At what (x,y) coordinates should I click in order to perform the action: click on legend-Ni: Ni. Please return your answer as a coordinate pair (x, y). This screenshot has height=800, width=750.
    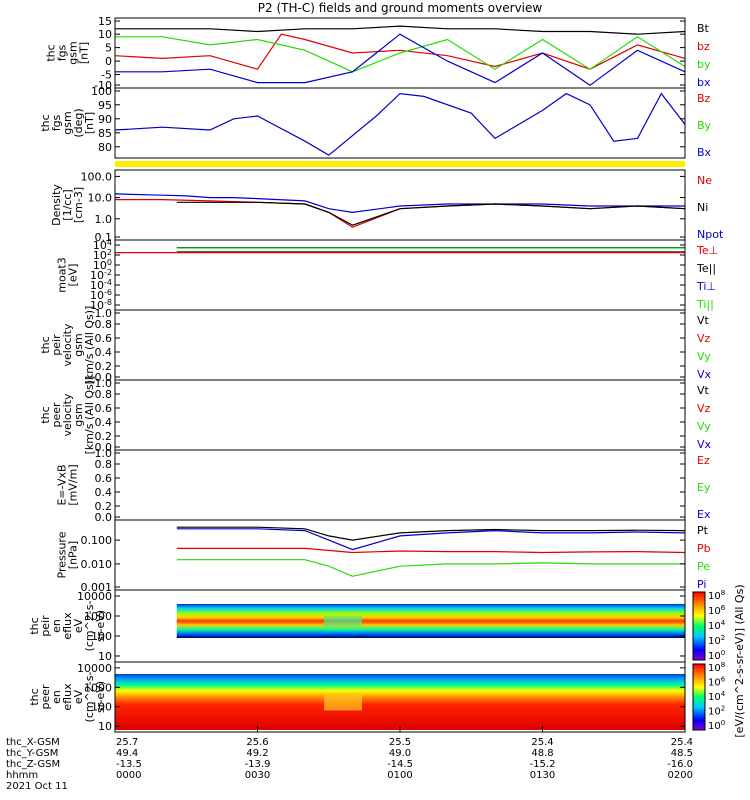
    Looking at the image, I should click on (702, 207).